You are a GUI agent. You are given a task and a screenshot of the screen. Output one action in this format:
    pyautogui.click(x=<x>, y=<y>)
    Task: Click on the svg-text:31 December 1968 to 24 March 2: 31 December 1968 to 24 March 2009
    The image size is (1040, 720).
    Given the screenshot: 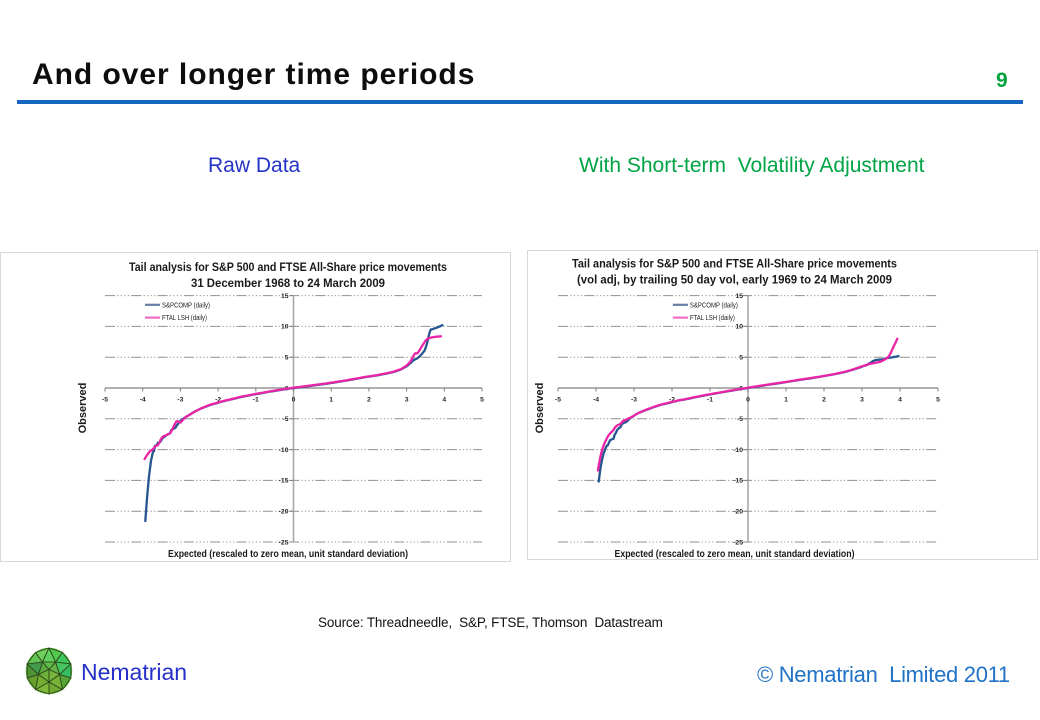 What is the action you would take?
    pyautogui.click(x=288, y=284)
    